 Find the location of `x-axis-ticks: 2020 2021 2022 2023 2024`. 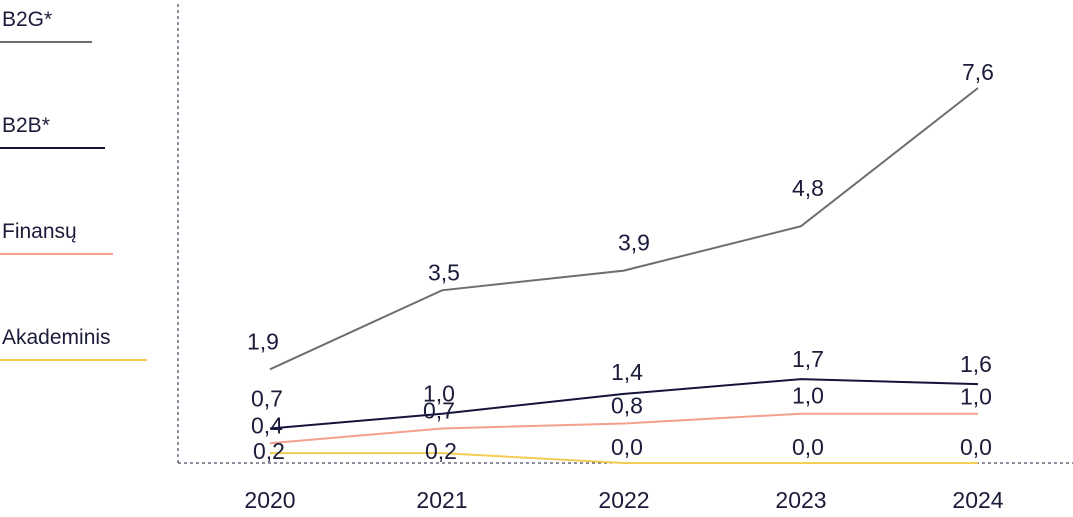

x-axis-ticks: 2020 2021 2022 2023 2024 is located at coordinates (623, 500).